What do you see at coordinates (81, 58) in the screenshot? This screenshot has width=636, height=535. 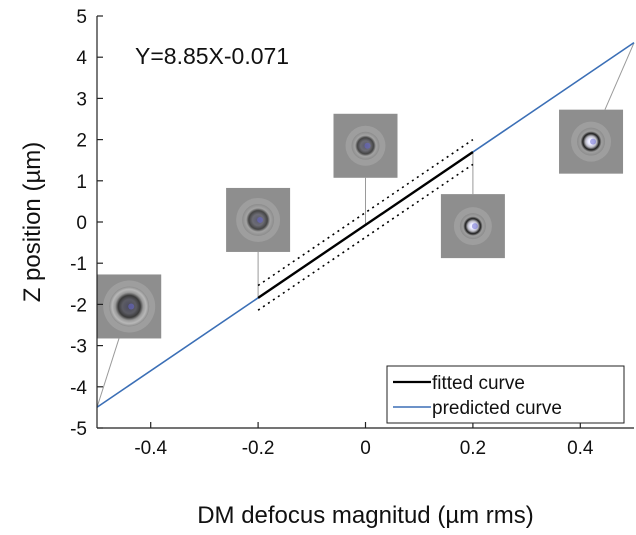 I see `y-tick-label: 4` at bounding box center [81, 58].